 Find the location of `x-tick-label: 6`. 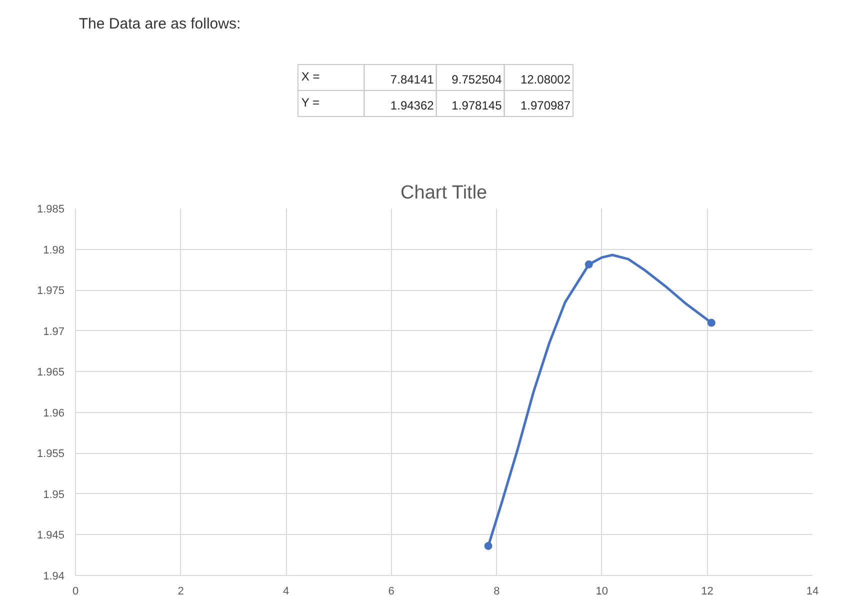

x-tick-label: 6 is located at coordinates (391, 592).